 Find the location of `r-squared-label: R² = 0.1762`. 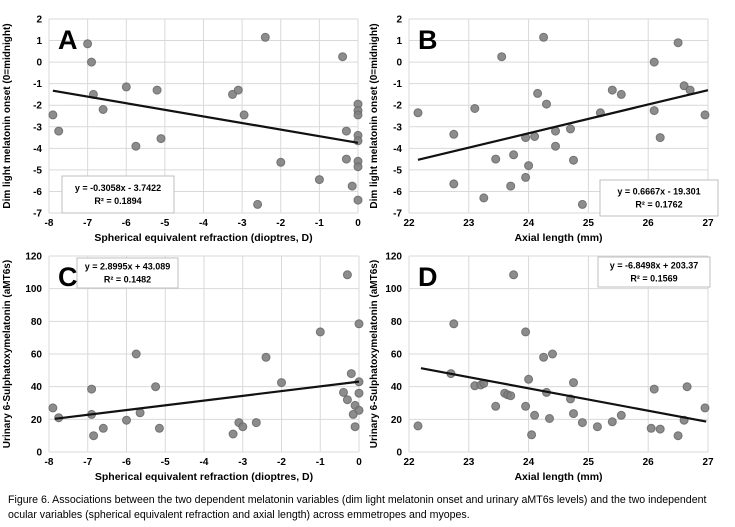

r-squared-label: R² = 0.1762 is located at coordinates (658, 205).